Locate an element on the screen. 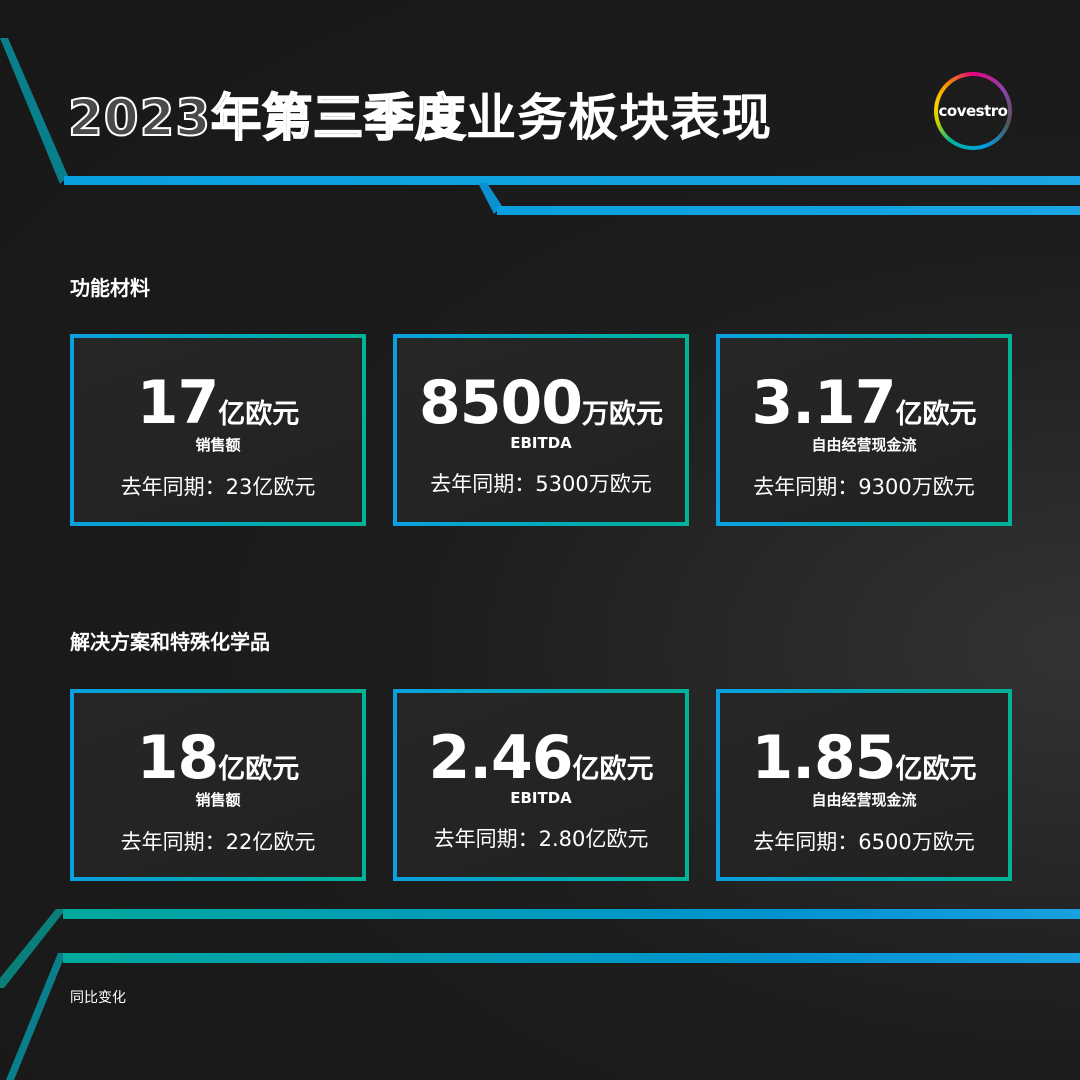  metric-previous-year: 去年同期：6500万欧元 is located at coordinates (864, 842).